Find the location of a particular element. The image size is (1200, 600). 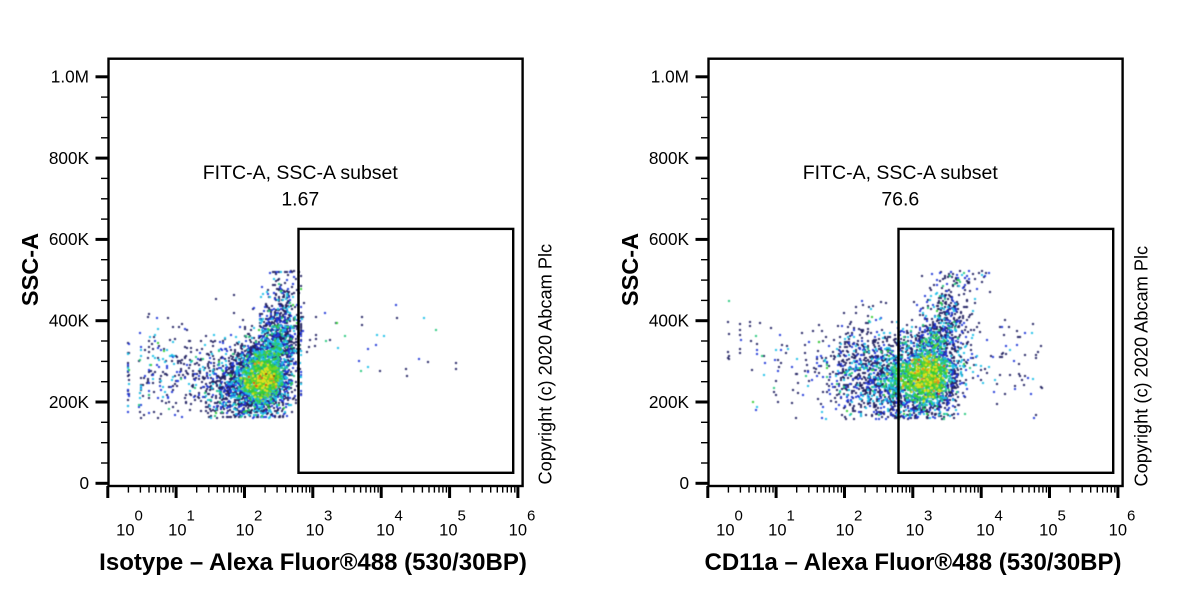

svg-text:Isotype – Alexa Fluor®488 (530: Isotype – Alexa Fluor®488 (530/30BP) is located at coordinates (313, 562).